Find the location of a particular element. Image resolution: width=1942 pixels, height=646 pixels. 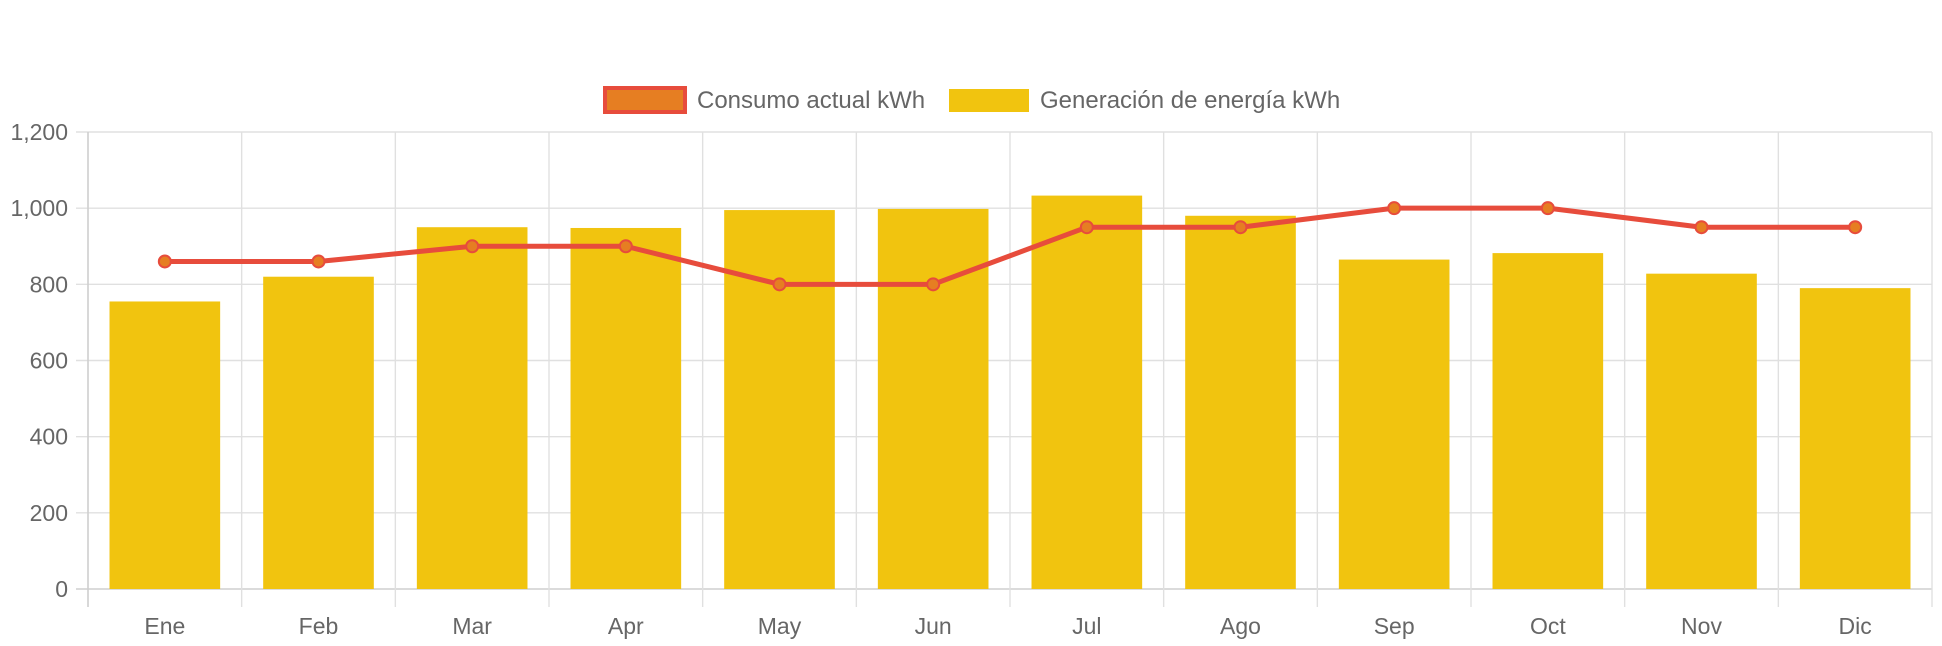

point-jul is located at coordinates (1086, 227).